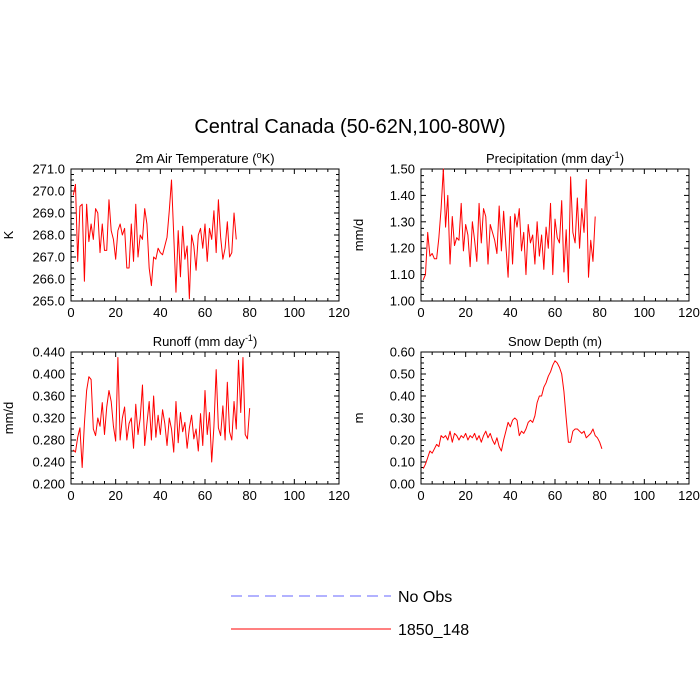 Image resolution: width=700 pixels, height=700 pixels. Describe the element at coordinates (402, 169) in the screenshot. I see `y-tick-label: 1.50` at that location.